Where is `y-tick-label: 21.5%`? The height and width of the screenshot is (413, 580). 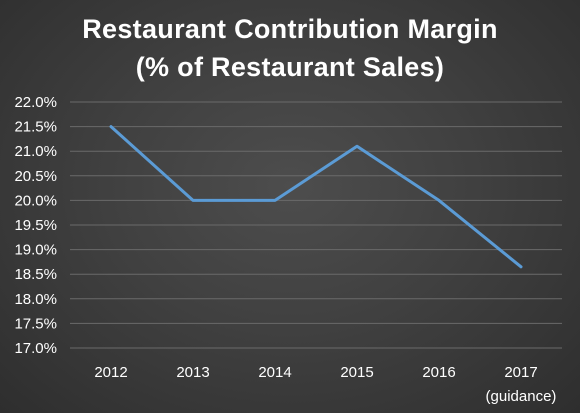
y-tick-label: 21.5% is located at coordinates (35, 127).